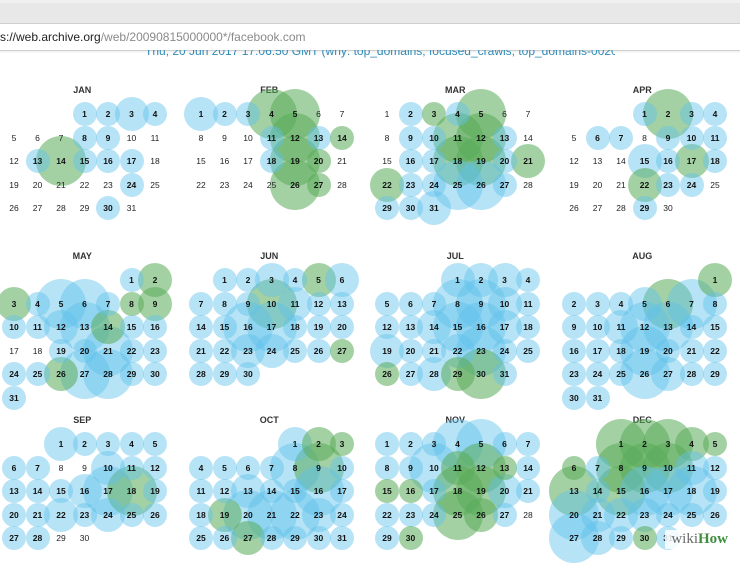 This screenshot has height=563, width=740. What do you see at coordinates (37, 374) in the screenshot?
I see `calendar-day: 25` at bounding box center [37, 374].